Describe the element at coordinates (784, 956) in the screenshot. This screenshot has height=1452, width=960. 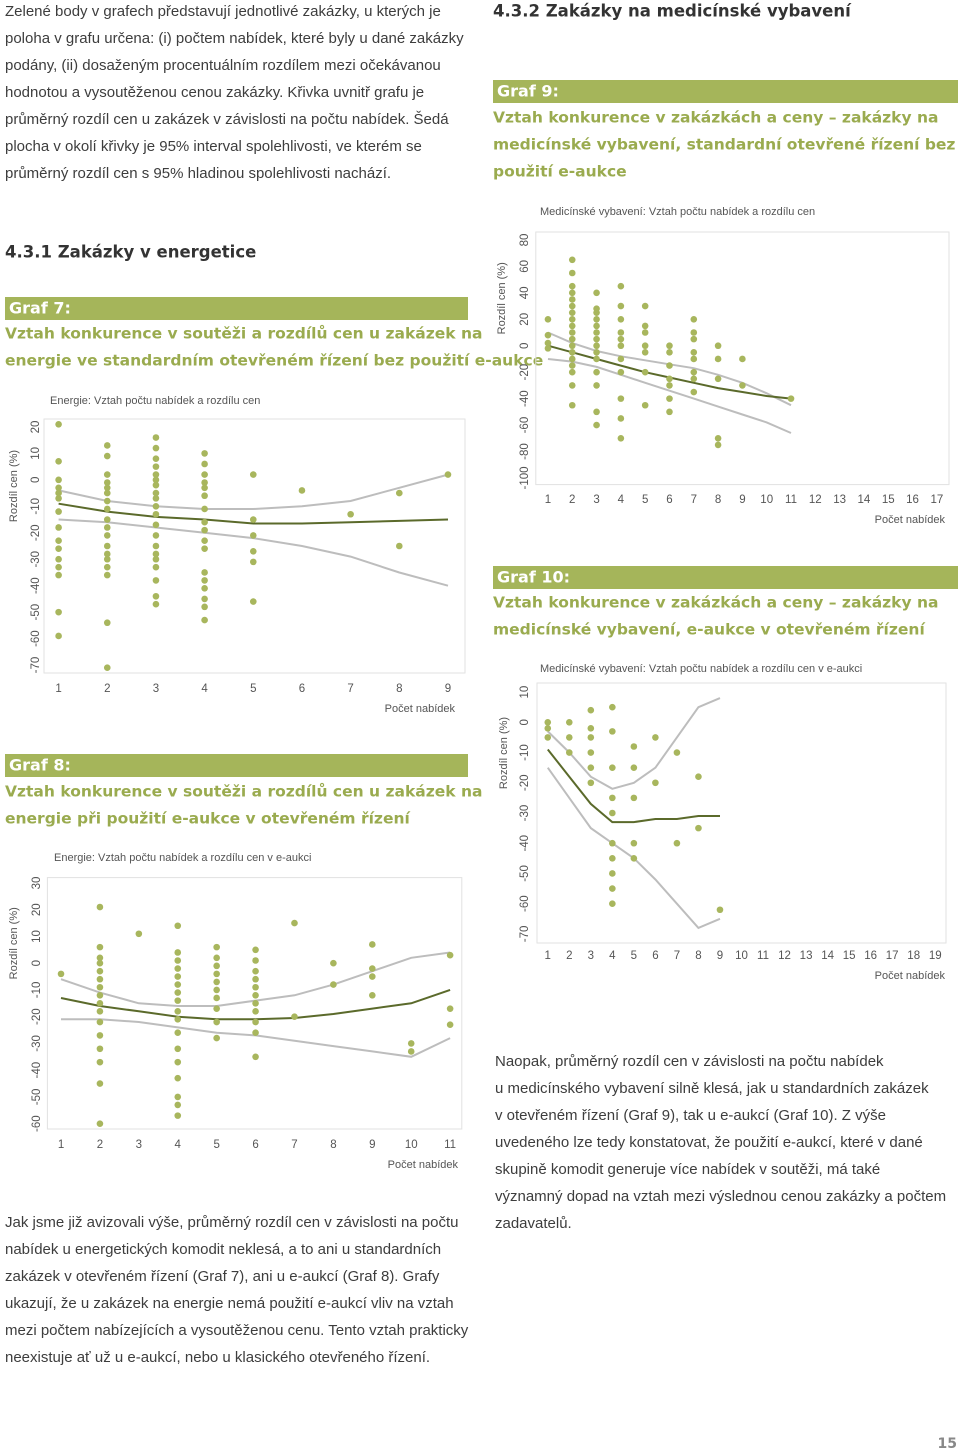
I see `x-tick-label: 12` at that location.